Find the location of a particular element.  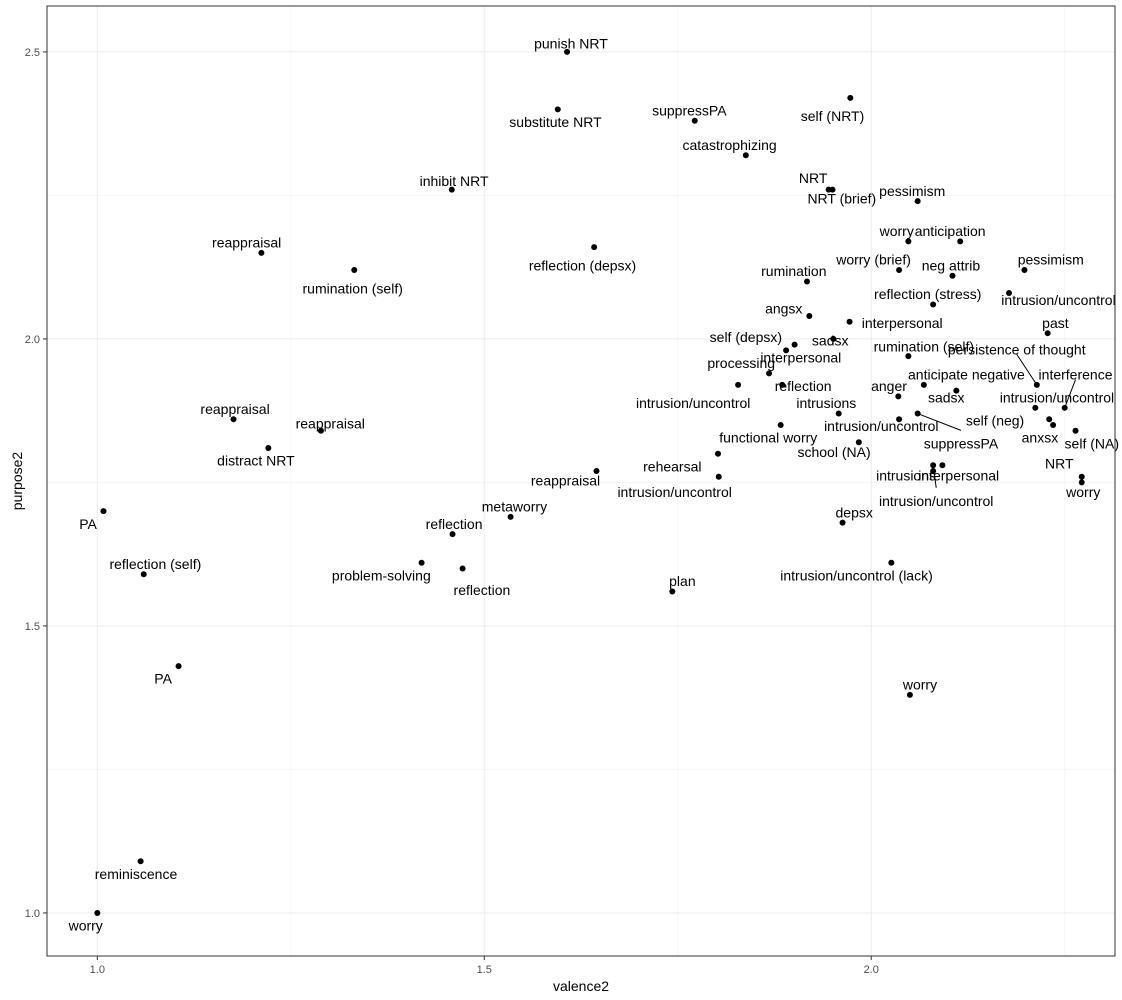

label-leader-line is located at coordinates (1070, 393).